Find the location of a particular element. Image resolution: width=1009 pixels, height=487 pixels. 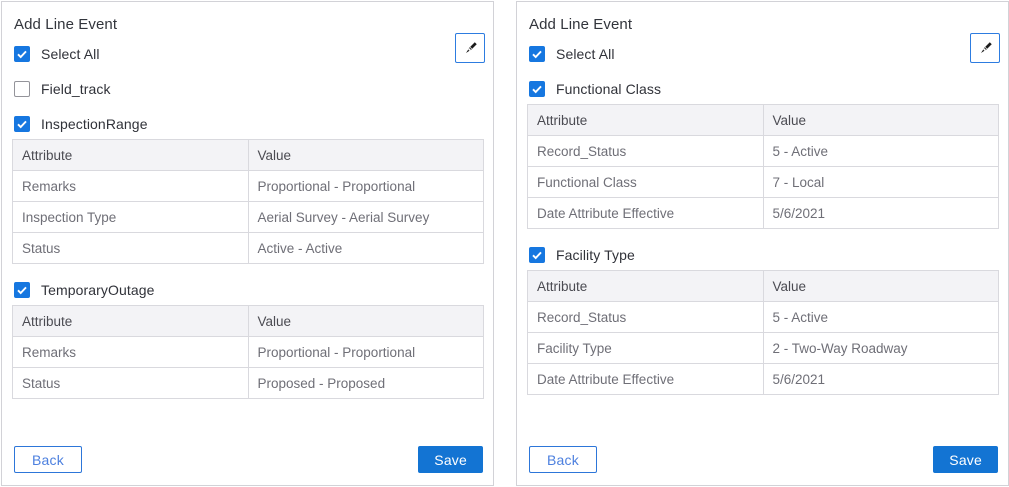

layer-label: Field_track is located at coordinates (76, 89).